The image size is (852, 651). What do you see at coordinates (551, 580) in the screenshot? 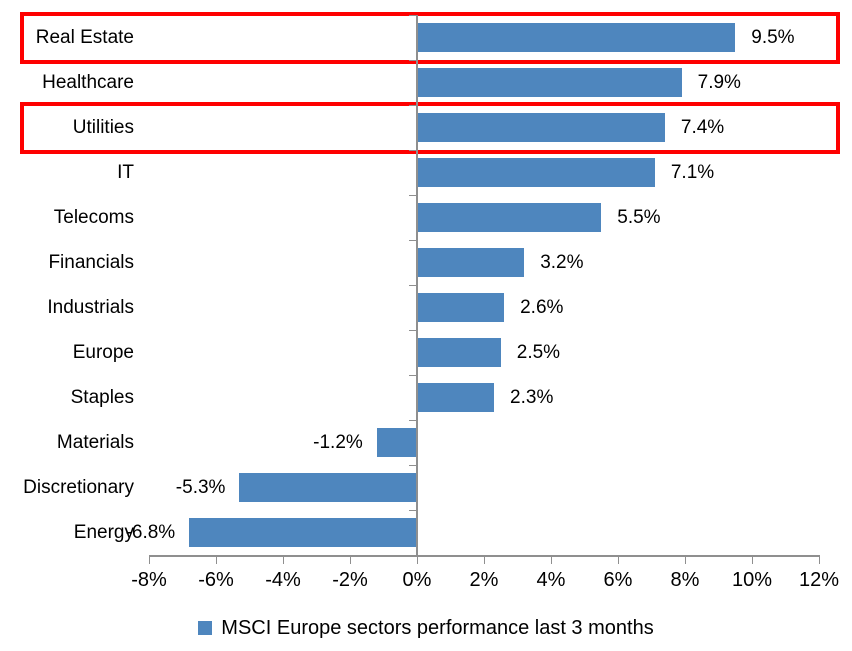
I see `x-tick-label: 4%` at bounding box center [551, 580].